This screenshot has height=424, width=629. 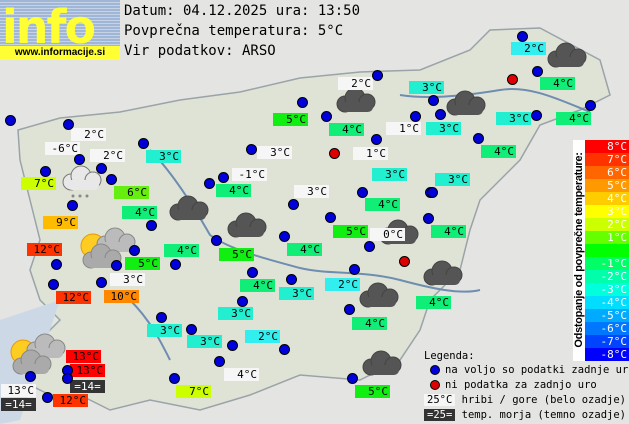 What do you see at coordinates (607, 237) in the screenshot?
I see `scale-step: 1°C` at bounding box center [607, 237].